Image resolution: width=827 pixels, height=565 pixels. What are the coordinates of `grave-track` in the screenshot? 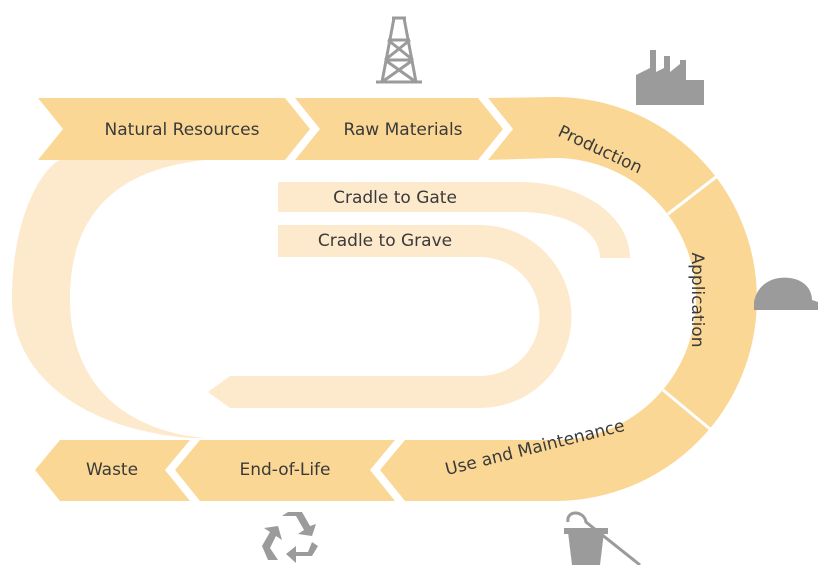 It's located at (390, 316).